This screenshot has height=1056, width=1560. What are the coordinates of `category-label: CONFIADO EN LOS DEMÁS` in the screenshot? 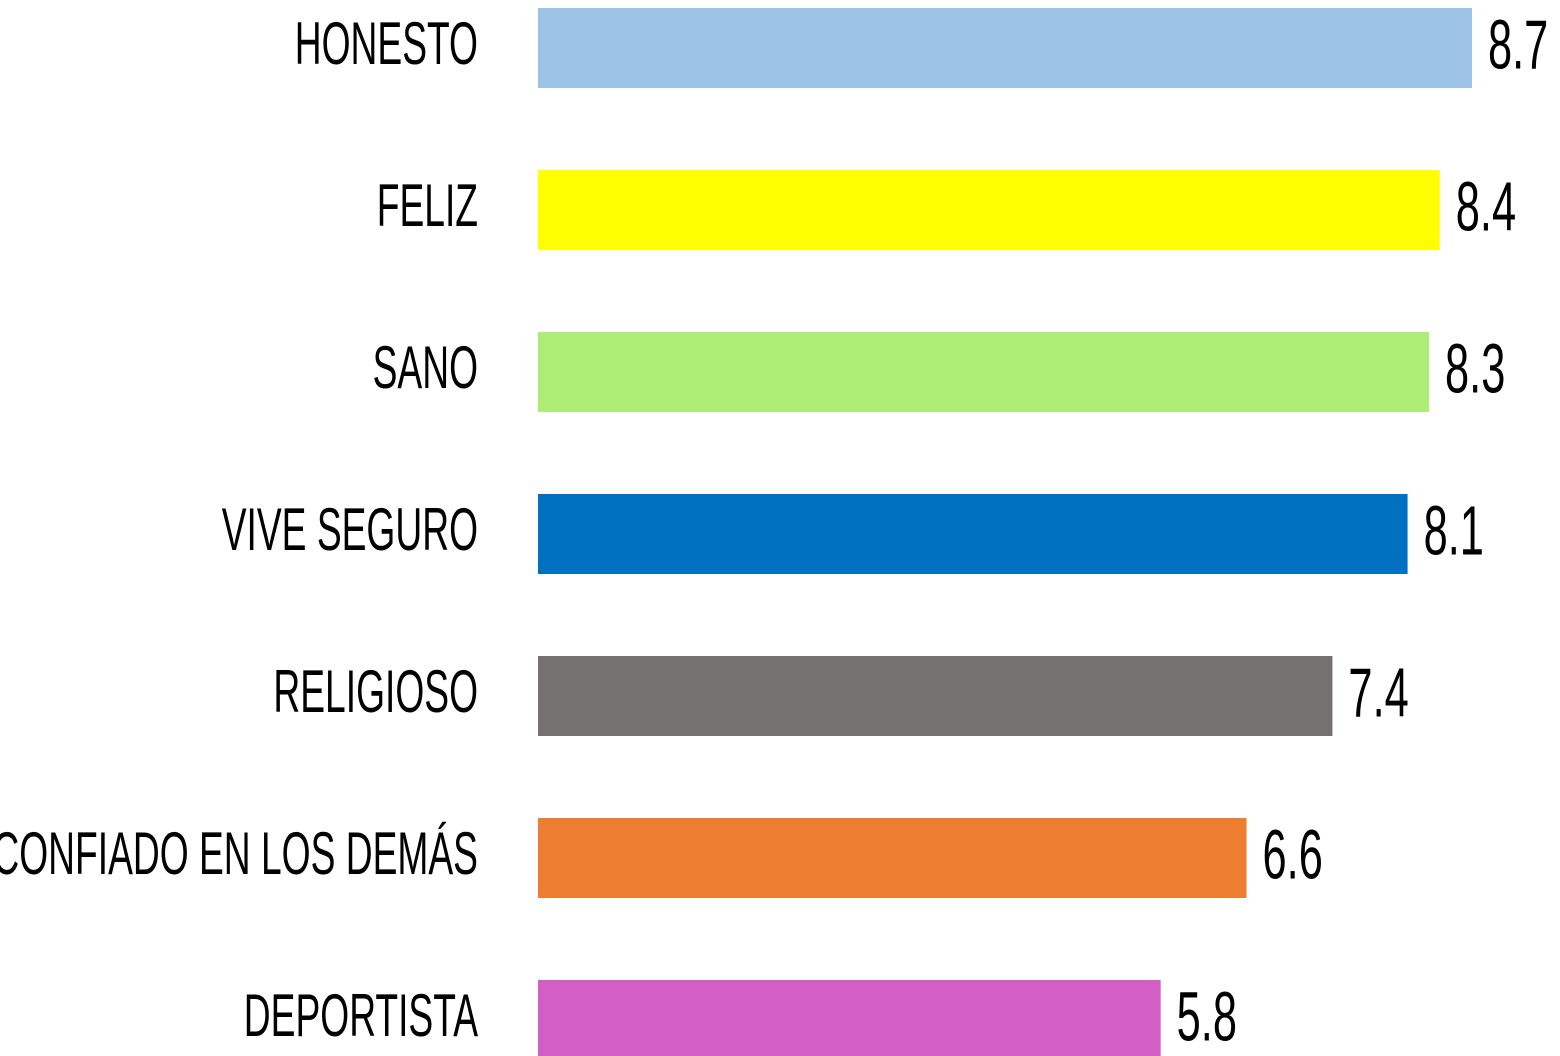 It's located at (239, 853).